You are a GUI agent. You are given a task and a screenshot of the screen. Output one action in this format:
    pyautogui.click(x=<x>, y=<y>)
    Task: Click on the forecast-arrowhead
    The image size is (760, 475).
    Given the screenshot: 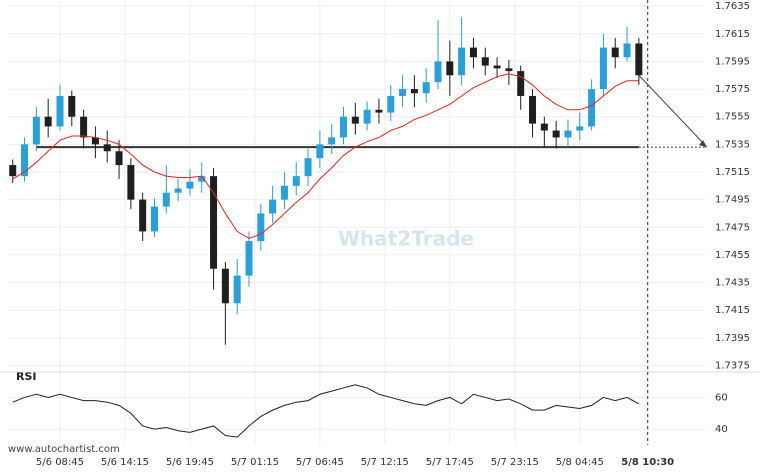 What is the action you would take?
    pyautogui.click(x=703, y=144)
    